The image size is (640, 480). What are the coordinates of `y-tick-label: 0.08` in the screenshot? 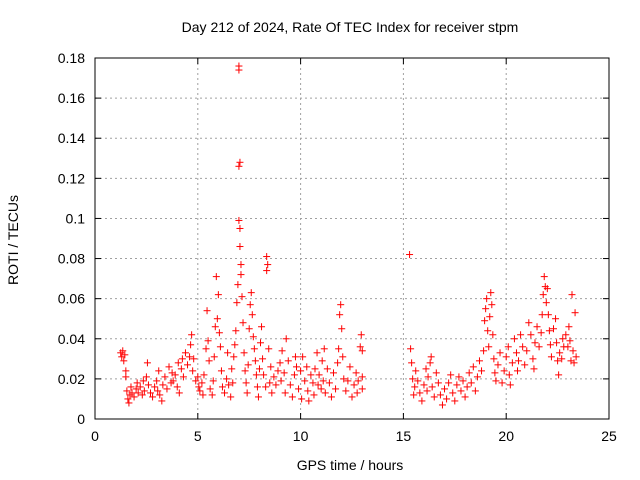 It's located at (71, 259).